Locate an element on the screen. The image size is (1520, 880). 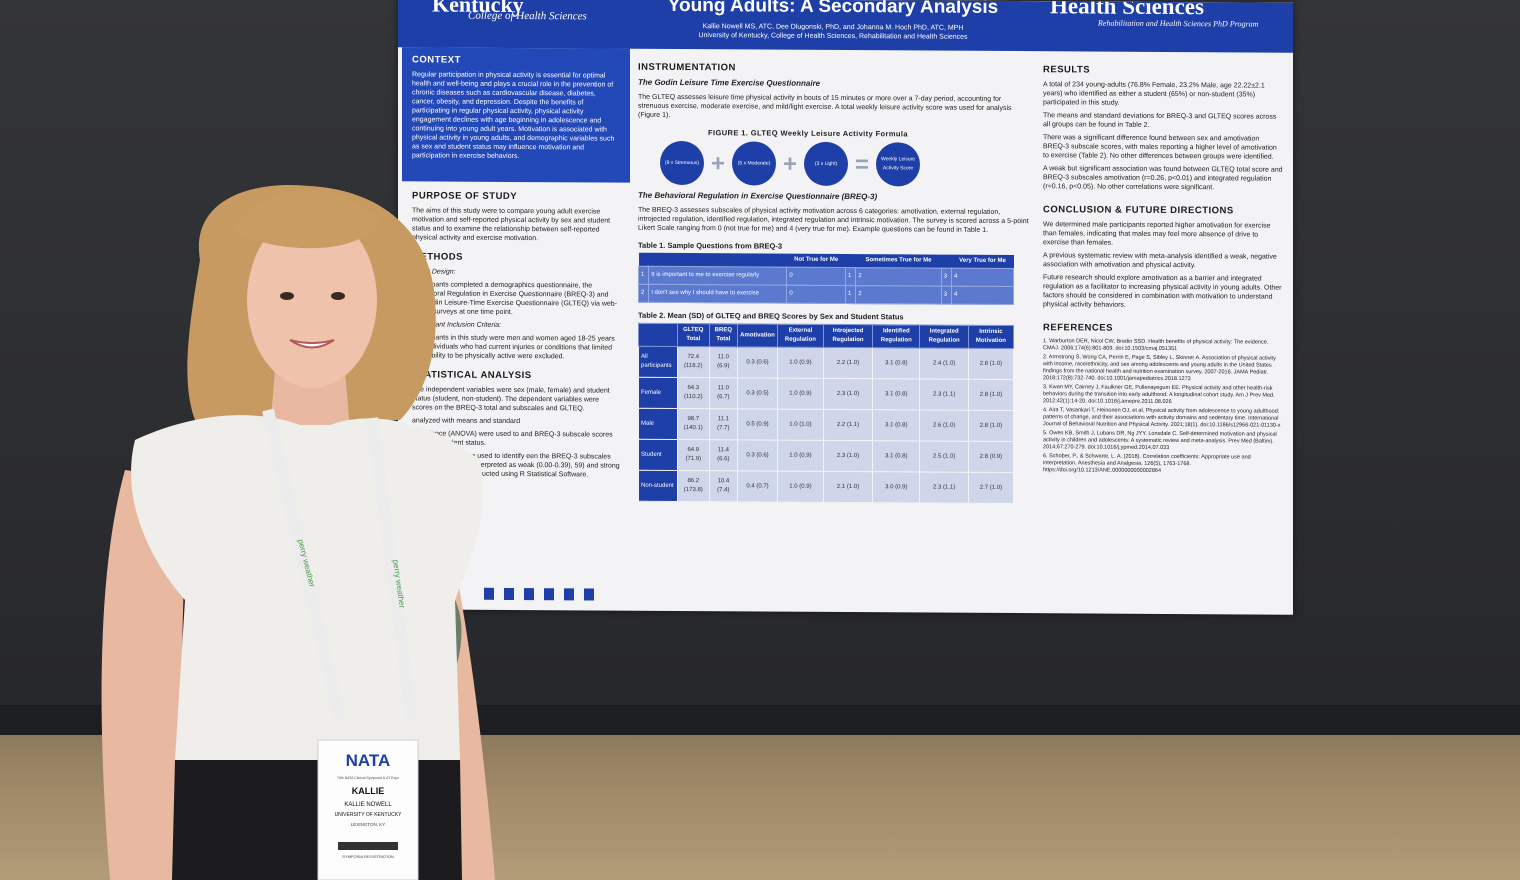
neck is located at coordinates (310, 400).